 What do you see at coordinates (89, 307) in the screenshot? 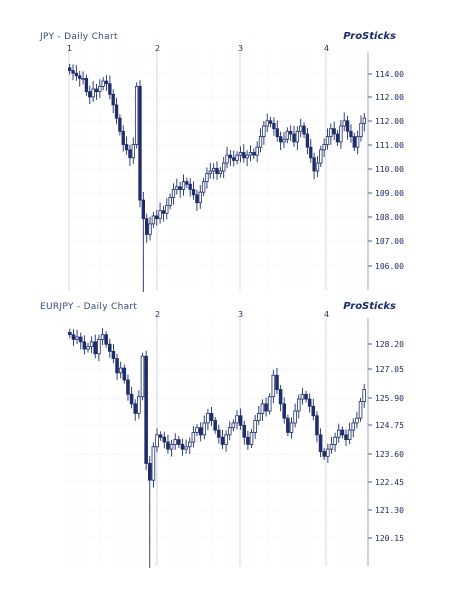
I see `chart-title: EURJPY - Daily Chart` at bounding box center [89, 307].